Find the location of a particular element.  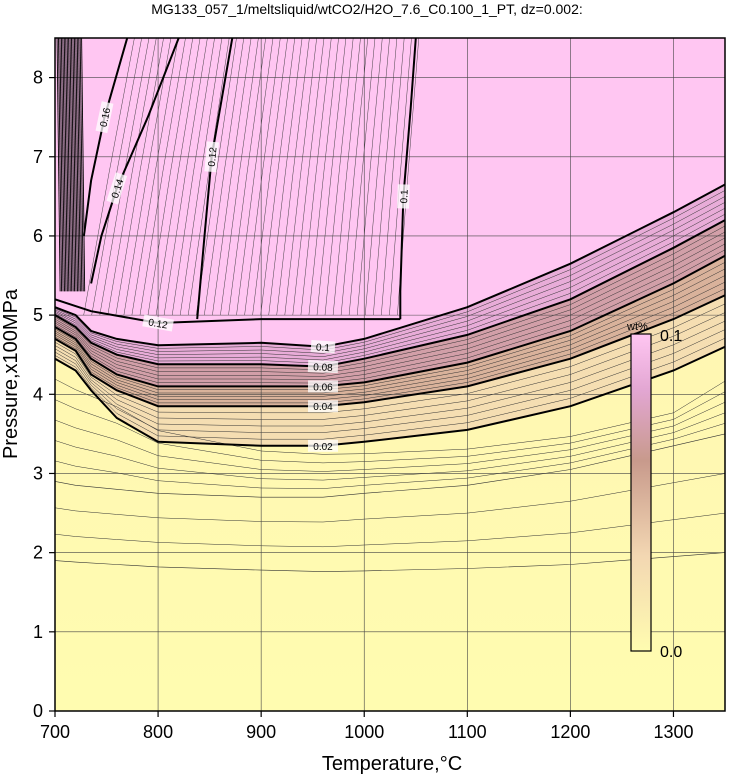

y-axis-ticks: 0 1 2 3 4 5 6 7 8 is located at coordinates (44, 394).